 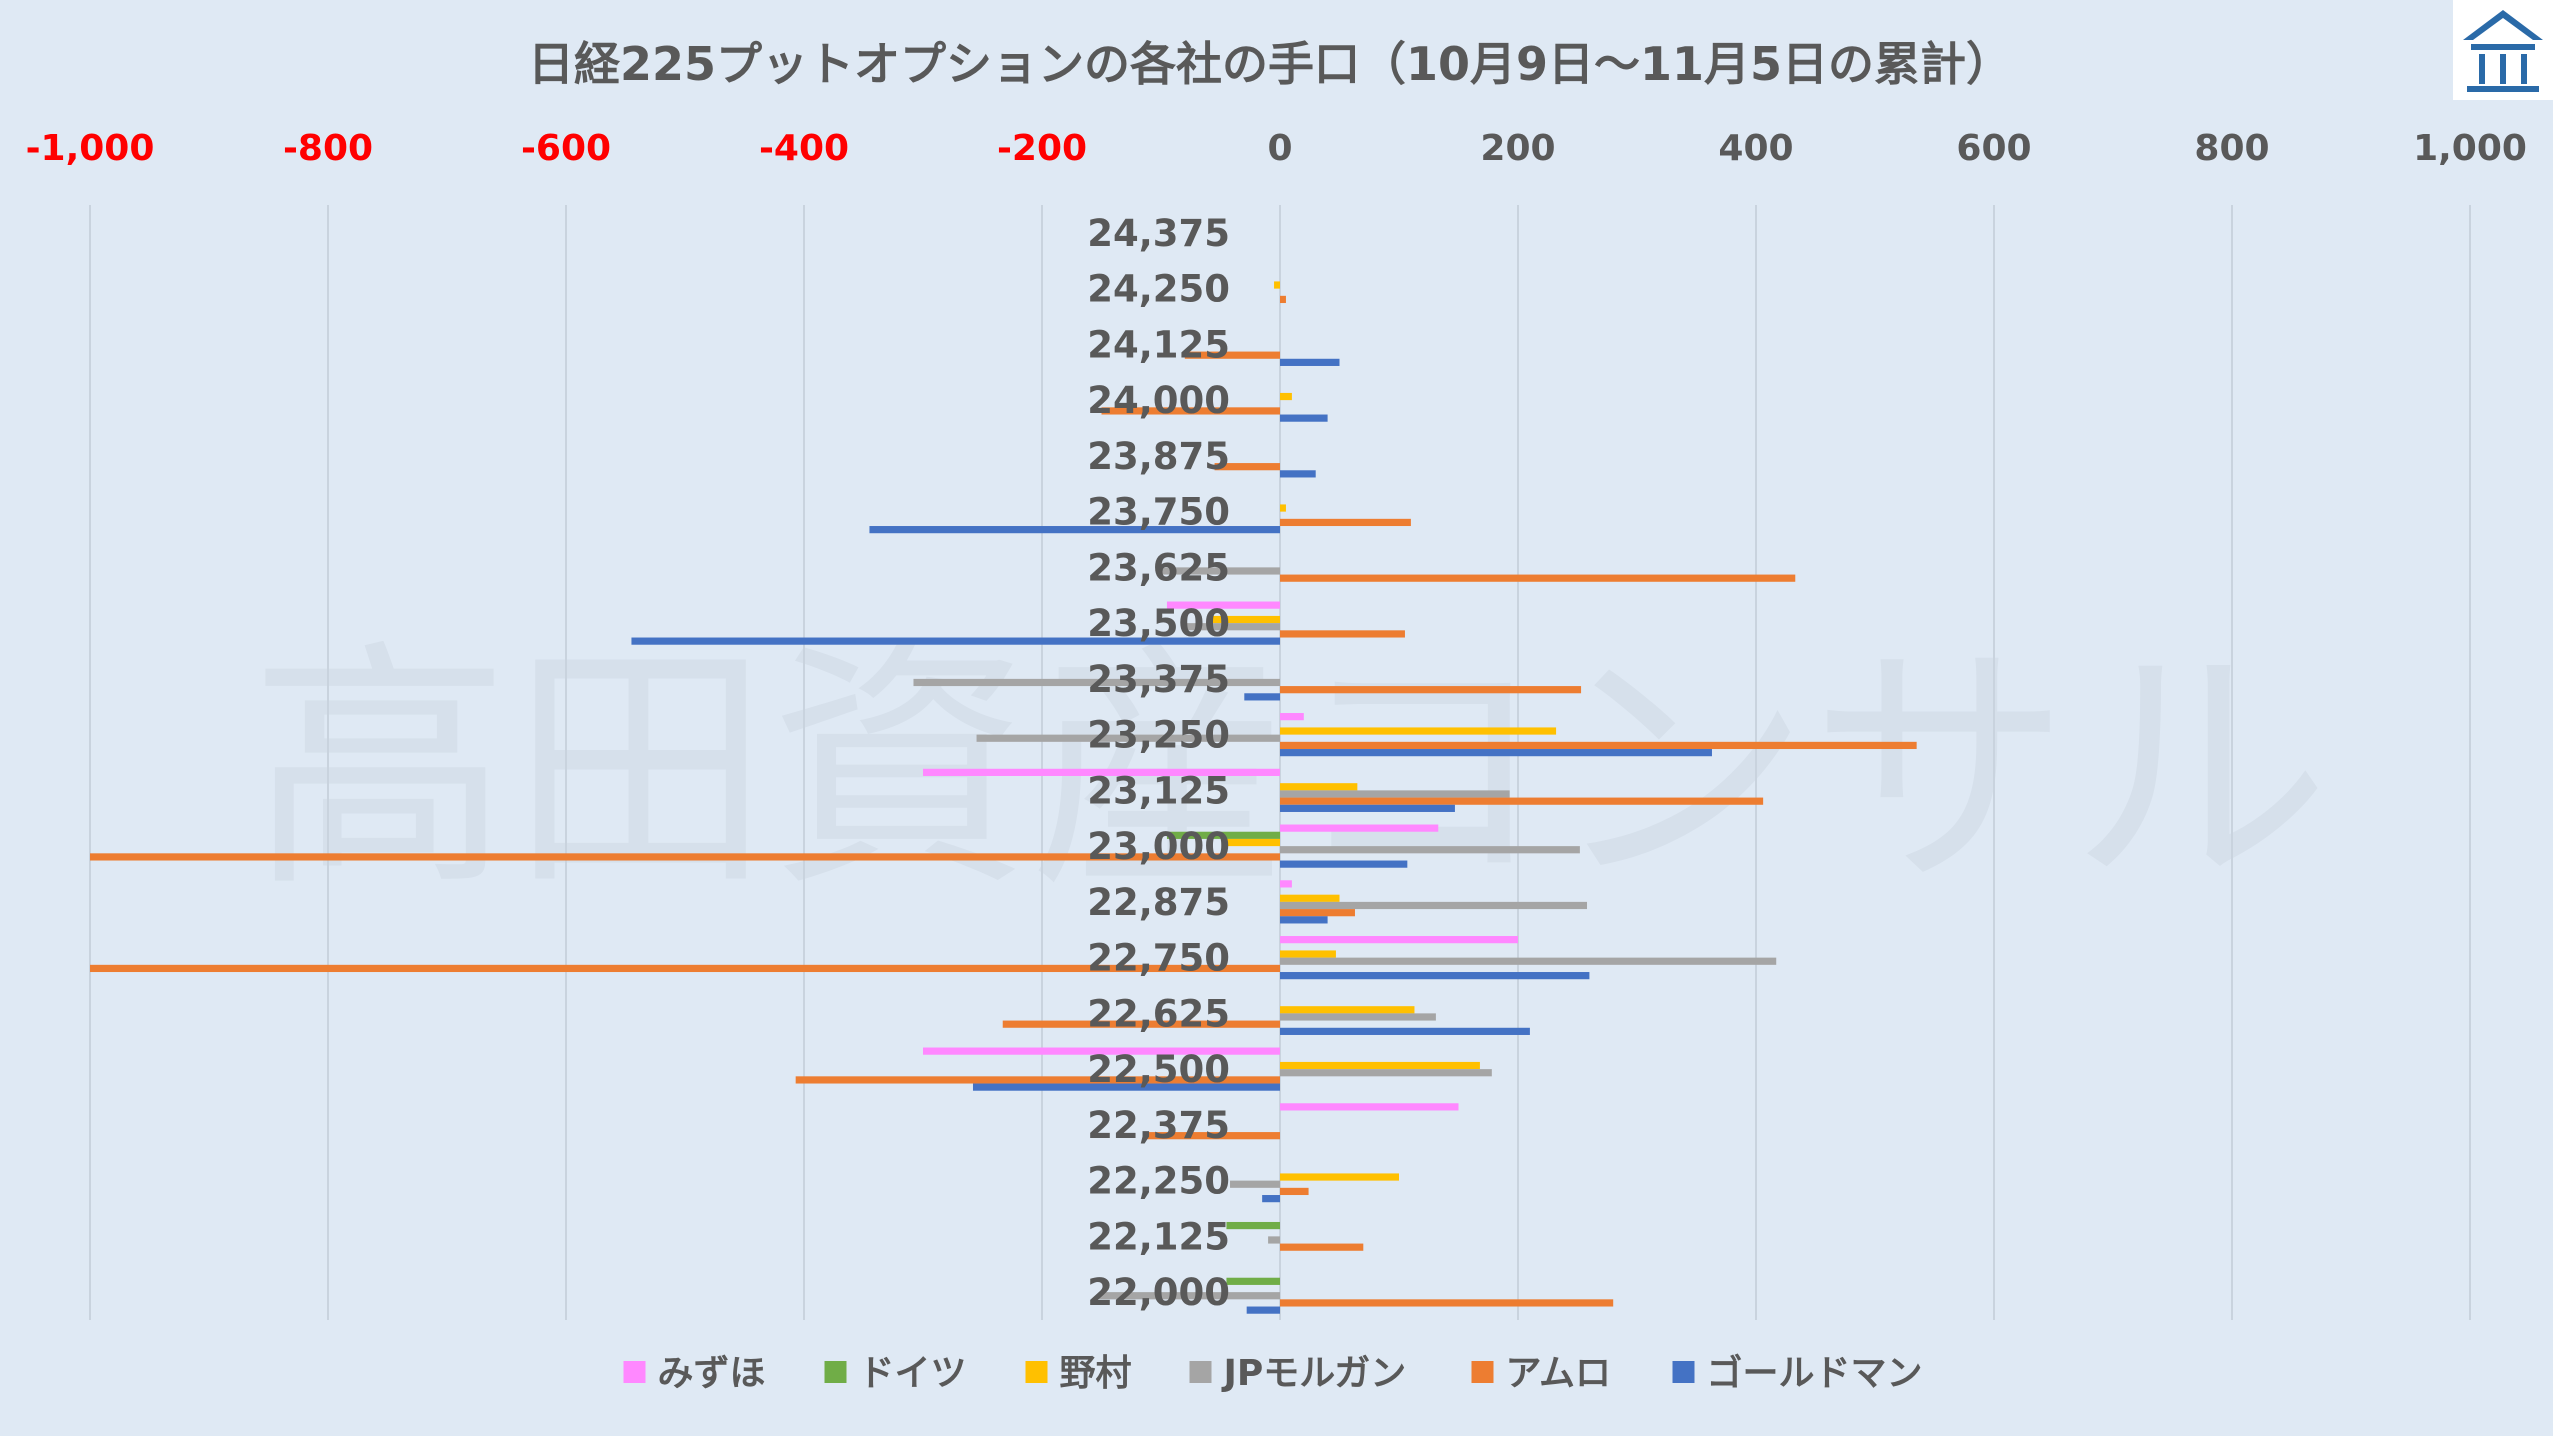 What do you see at coordinates (1273, 1373) in the screenshot?
I see `legend: みずほ ドイツ 野村 JPモルガン アムロ ゴールドマン` at bounding box center [1273, 1373].